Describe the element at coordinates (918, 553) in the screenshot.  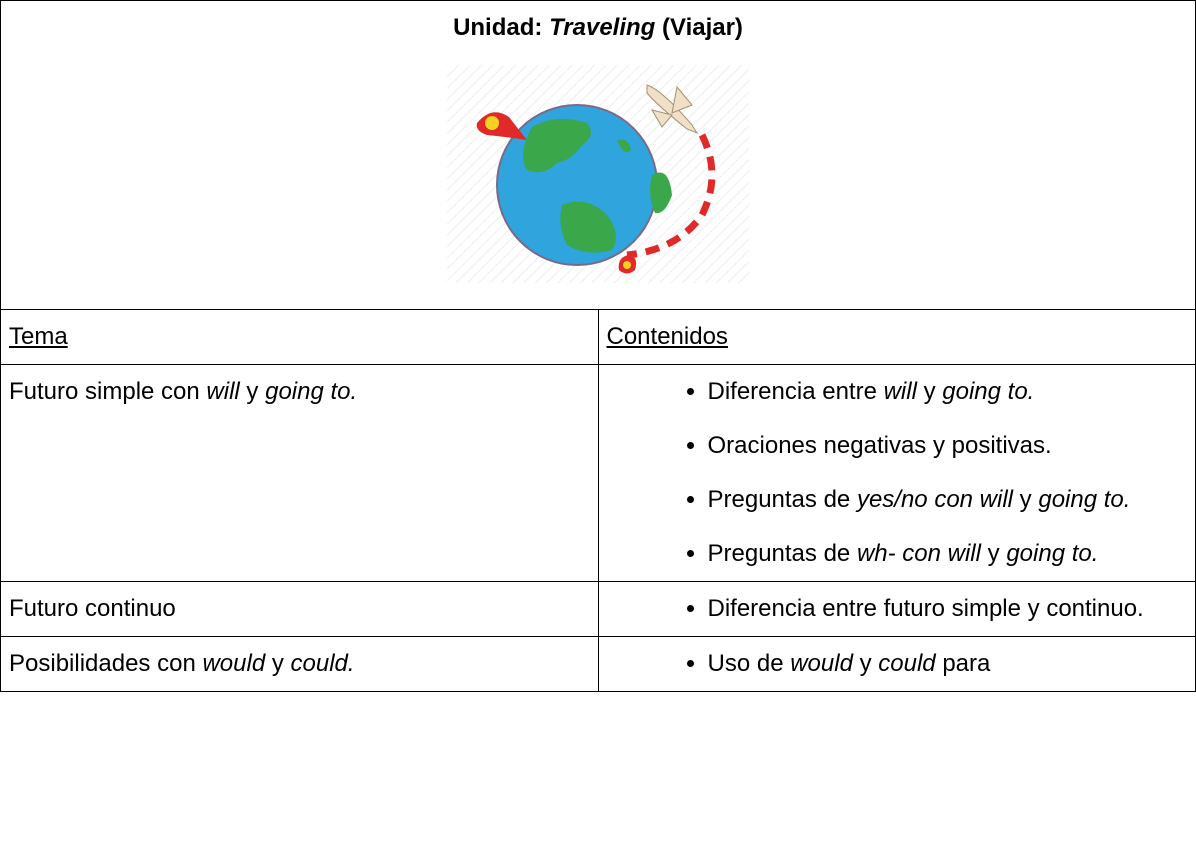
I see `text-segment: wh- con will` at that location.